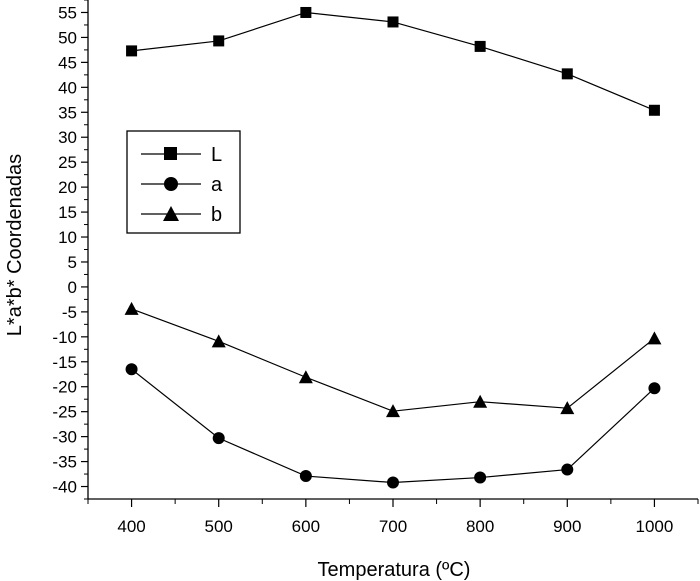 Image resolution: width=700 pixels, height=581 pixels. Describe the element at coordinates (67, 212) in the screenshot. I see `y-tick-label: 15` at that location.